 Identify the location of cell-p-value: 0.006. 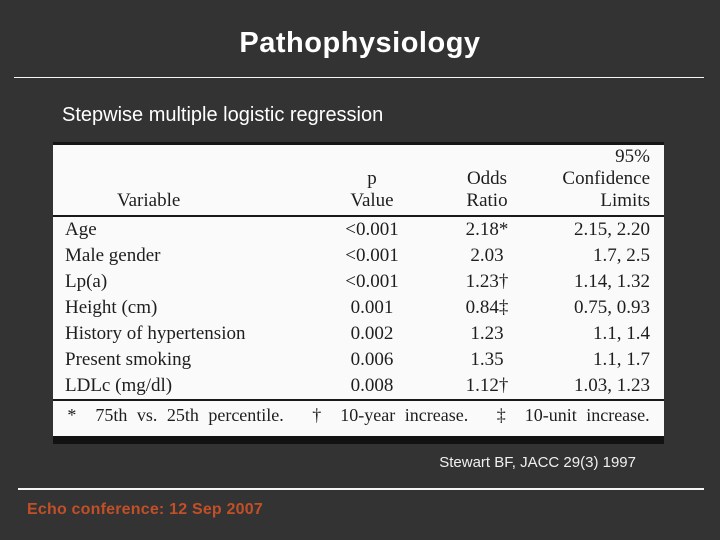
(372, 359).